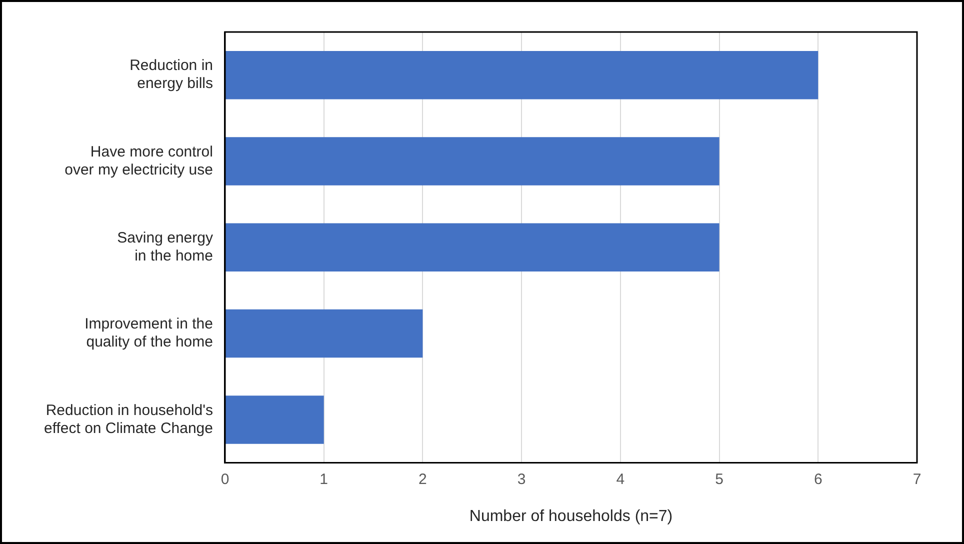 The height and width of the screenshot is (544, 964). I want to click on x-tick-label: 3, so click(521, 479).